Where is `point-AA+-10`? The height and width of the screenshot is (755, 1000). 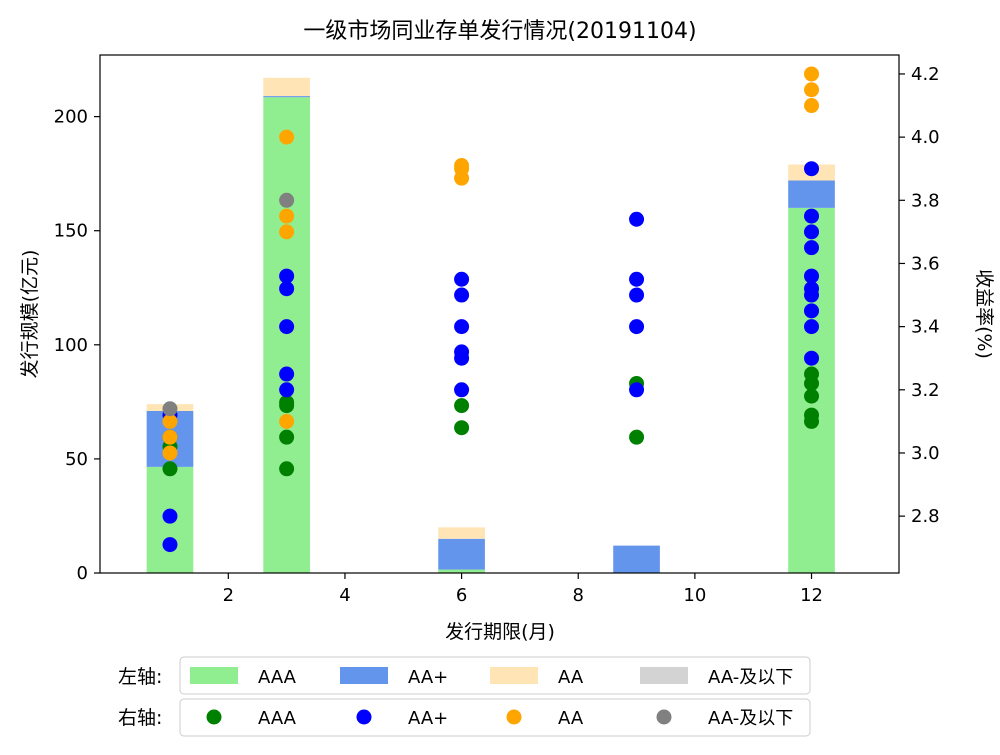 point-AA+-10 is located at coordinates (462, 352).